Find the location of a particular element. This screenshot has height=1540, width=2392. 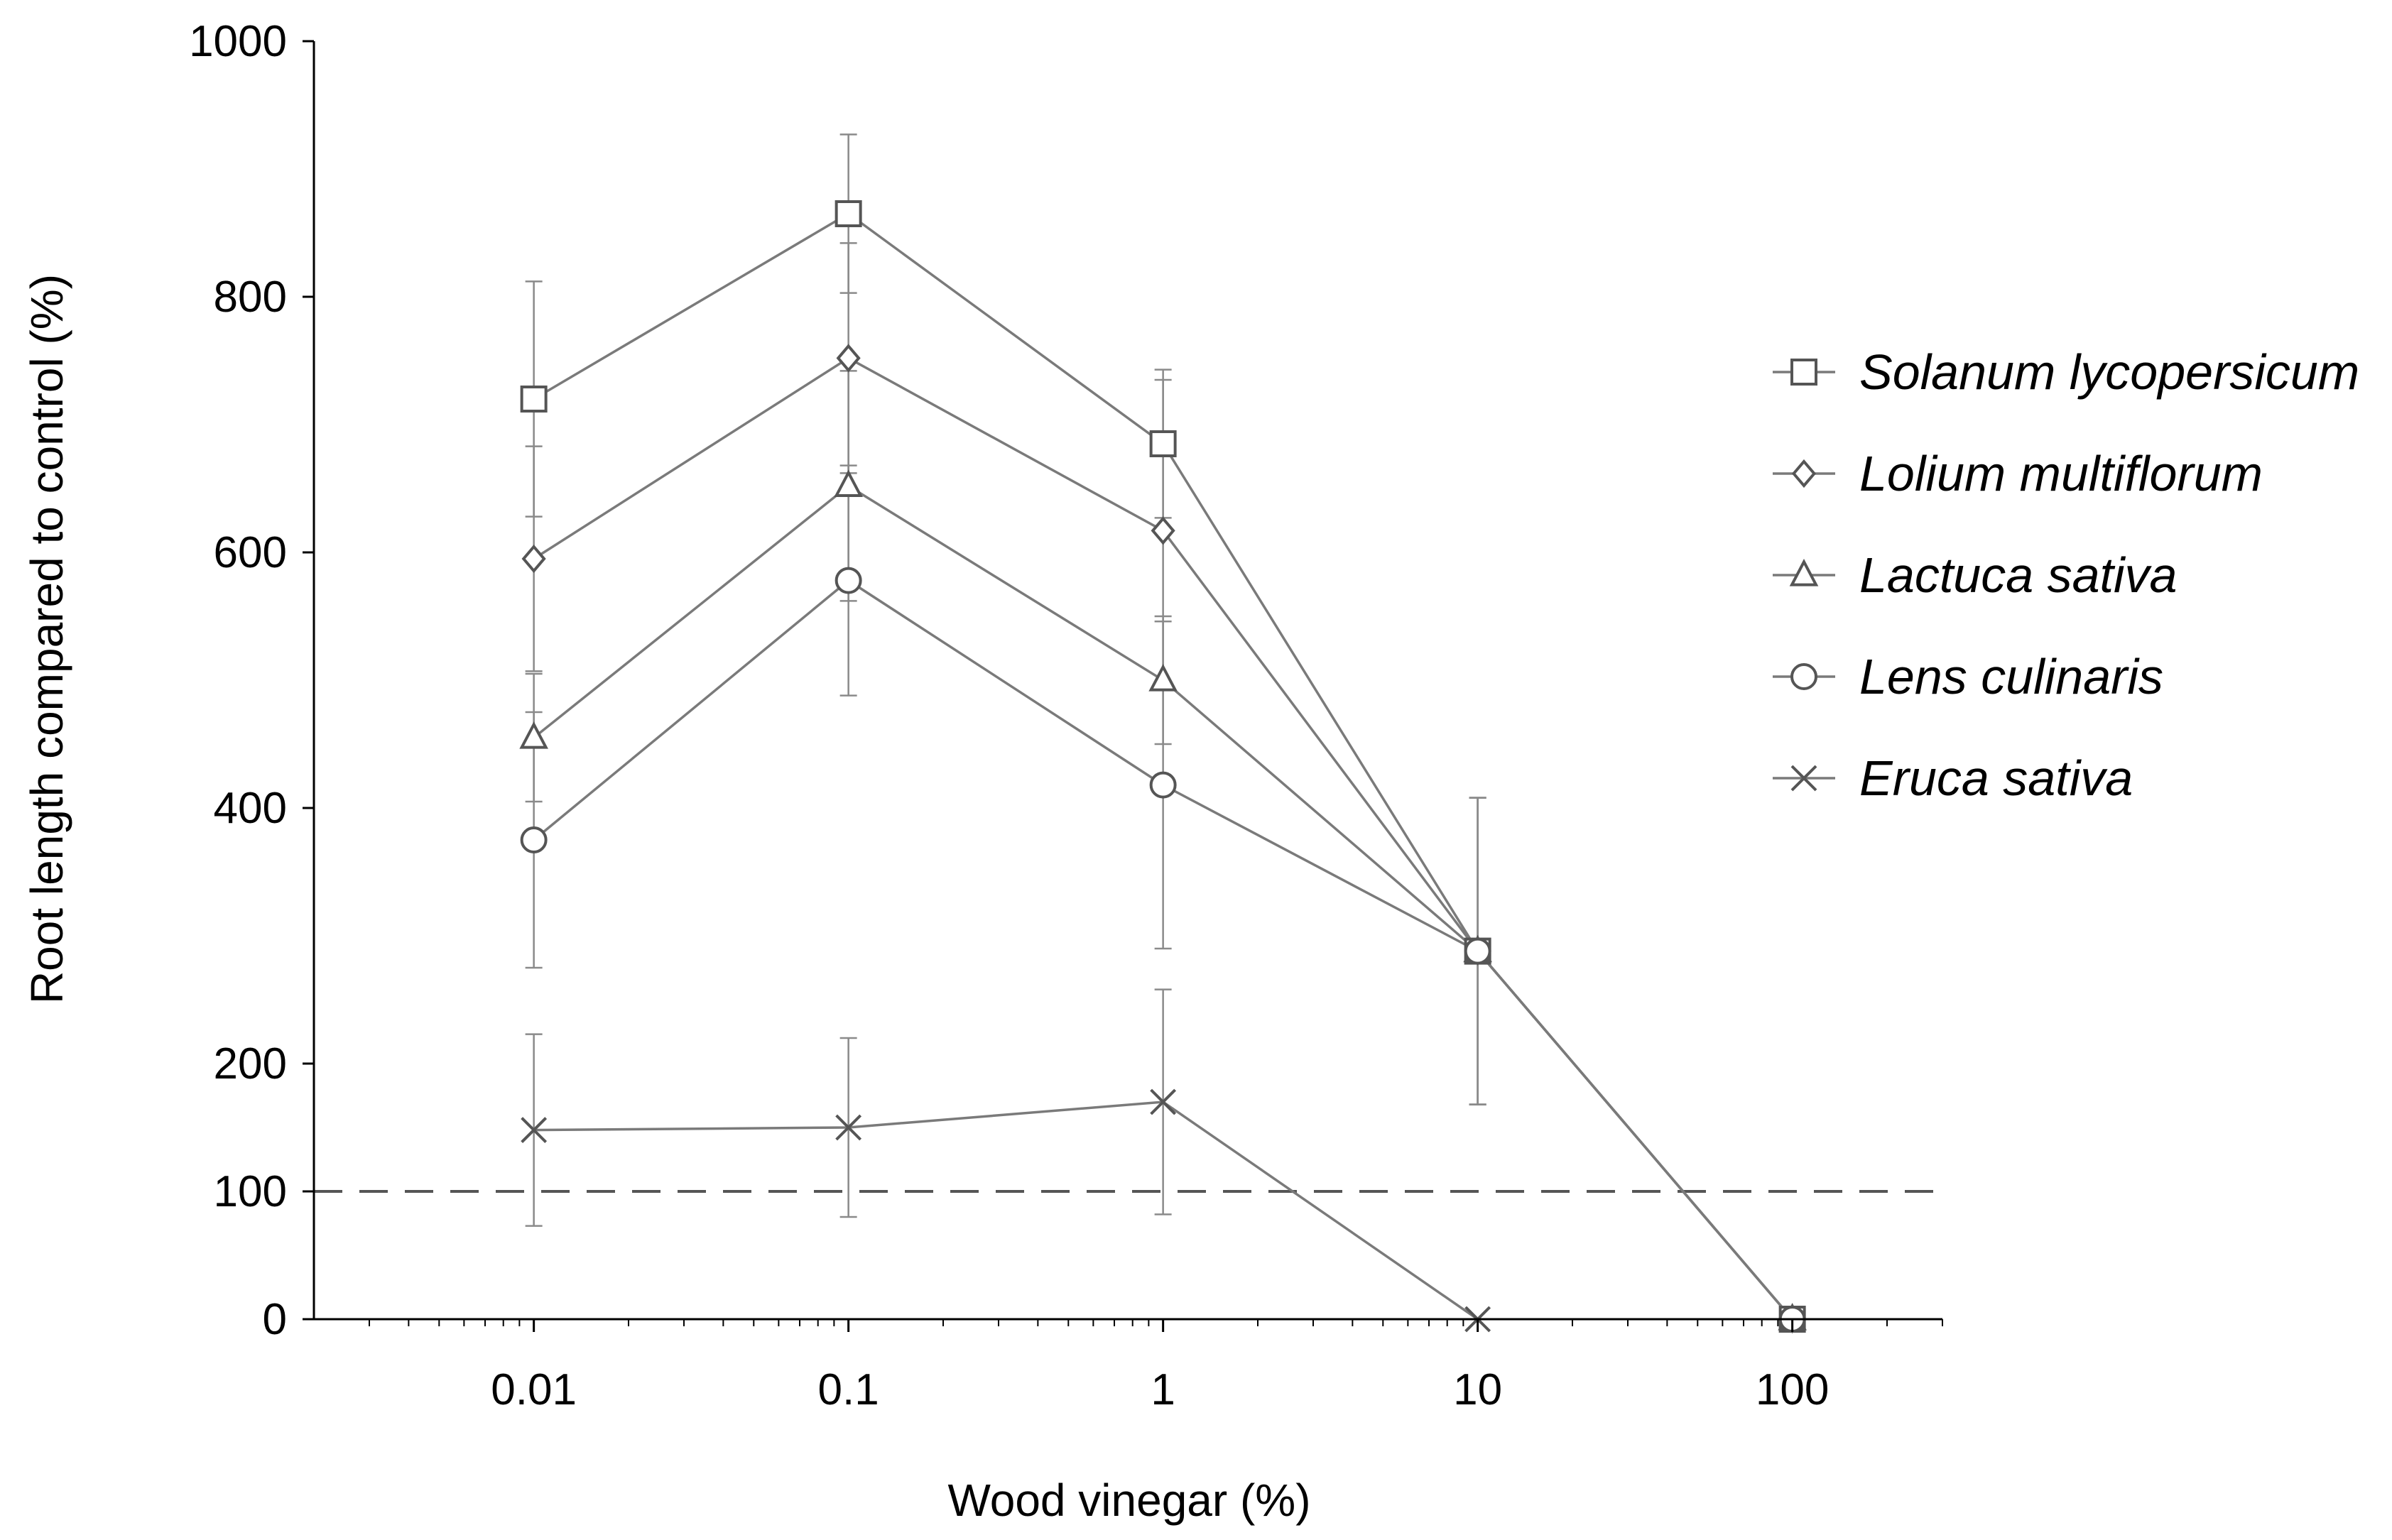

x-tick-label: 0.1 is located at coordinates (848, 1389).